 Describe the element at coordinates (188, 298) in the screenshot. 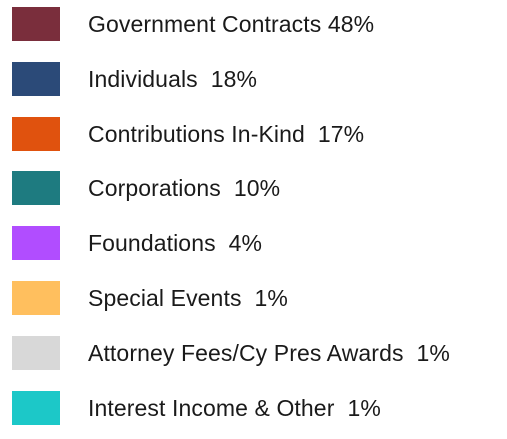

I see `legend-label: Special Events 1%` at that location.